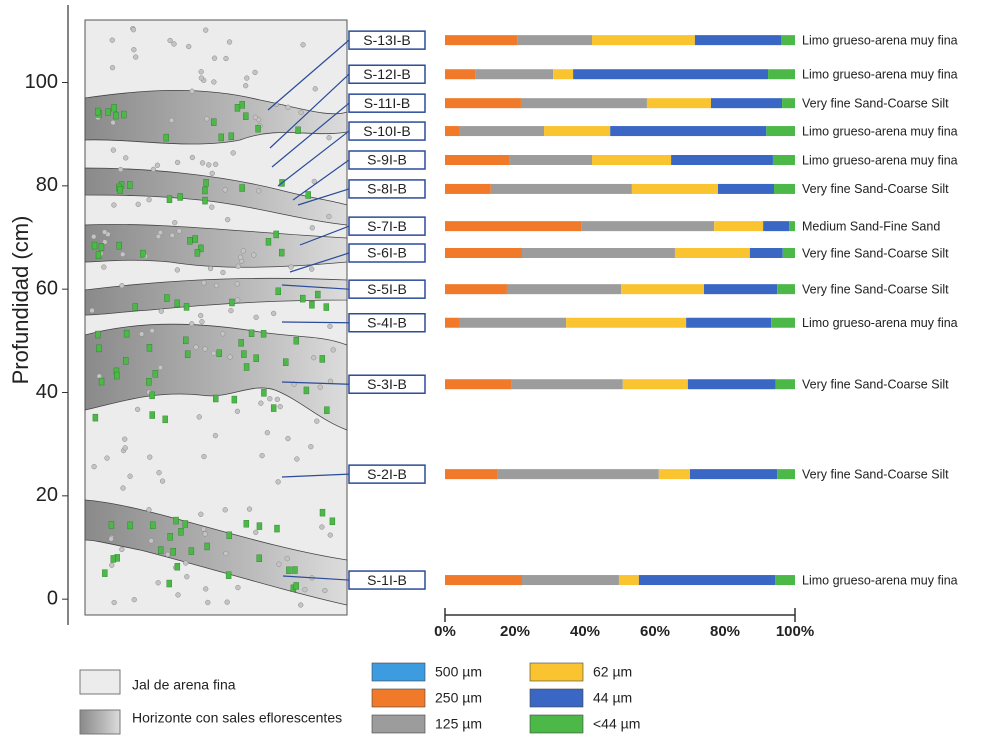 The image size is (1004, 752). What do you see at coordinates (875, 253) in the screenshot?
I see `class-label: Very fine Sand-Coarse Silt` at bounding box center [875, 253].